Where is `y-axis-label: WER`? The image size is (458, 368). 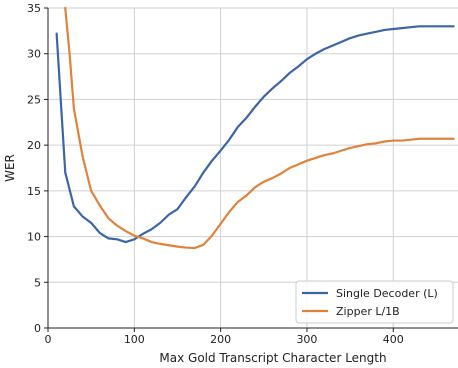
y-axis-label: WER is located at coordinates (10, 168).